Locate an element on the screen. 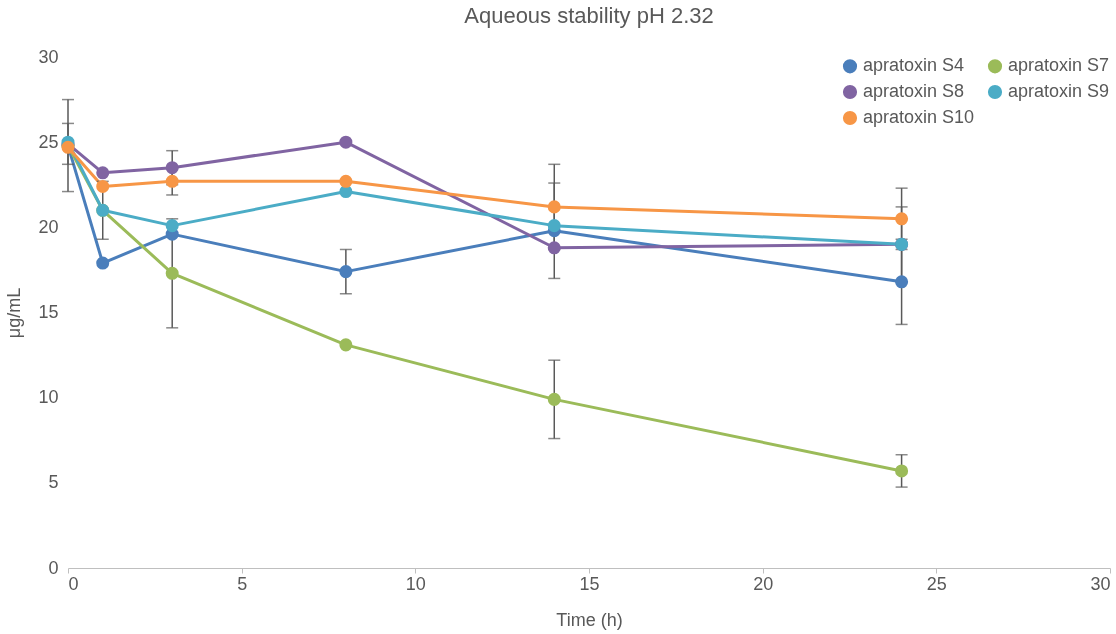 The width and height of the screenshot is (1116, 634). chart-title: Aqueous stability pH 2.32 is located at coordinates (589, 15).